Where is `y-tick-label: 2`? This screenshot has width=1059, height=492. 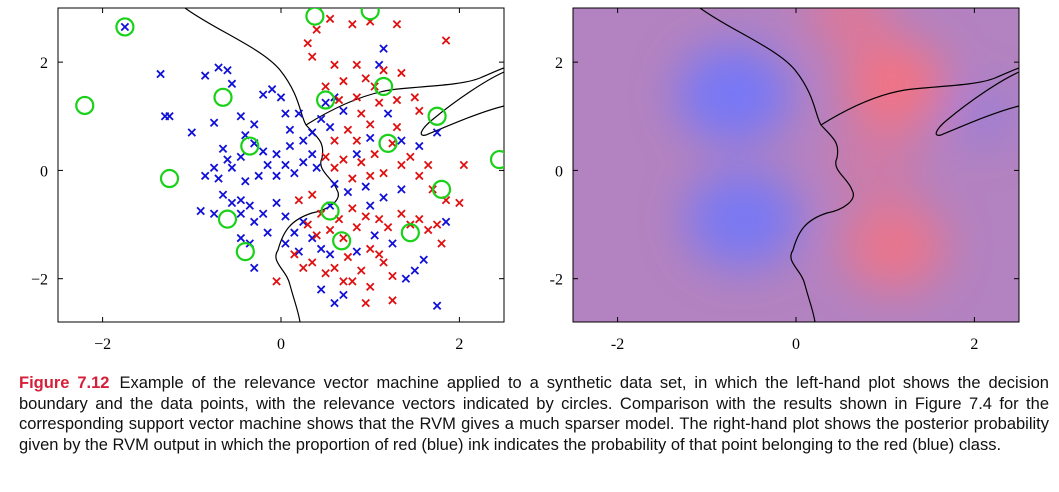 y-tick-label: 2 is located at coordinates (44, 63).